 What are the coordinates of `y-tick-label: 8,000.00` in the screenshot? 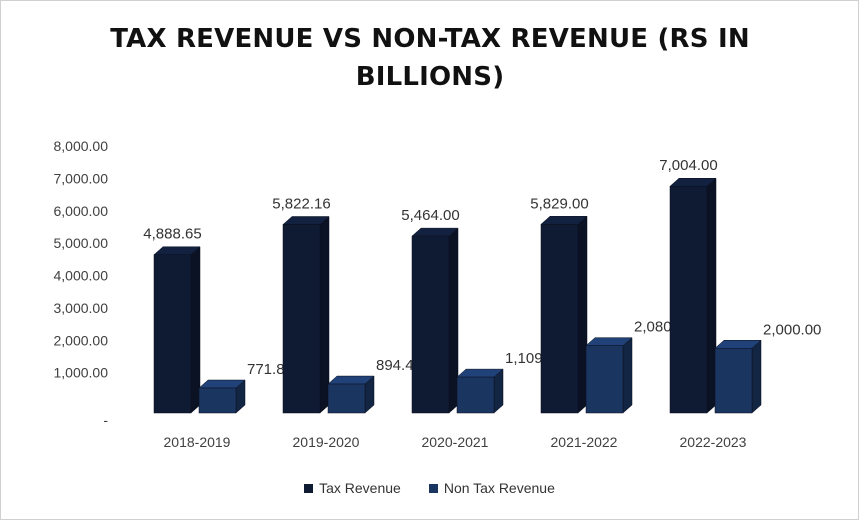 It's located at (81, 146).